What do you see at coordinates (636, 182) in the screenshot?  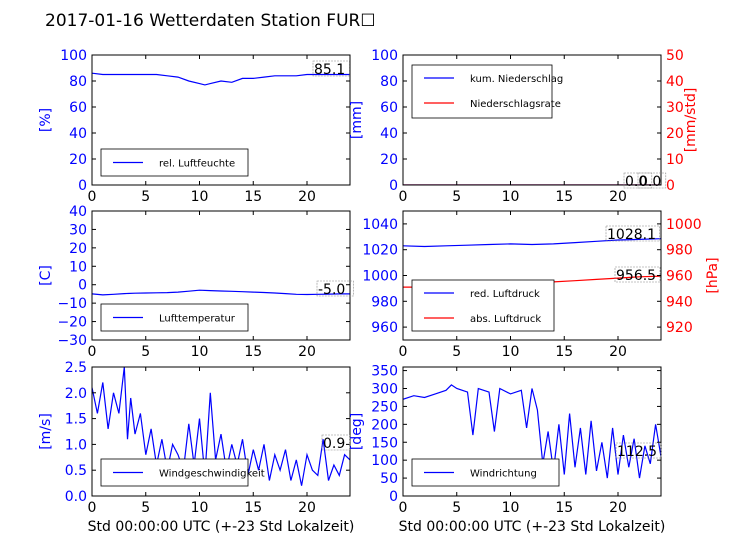 I see `value-annotation: 0.0` at bounding box center [636, 182].